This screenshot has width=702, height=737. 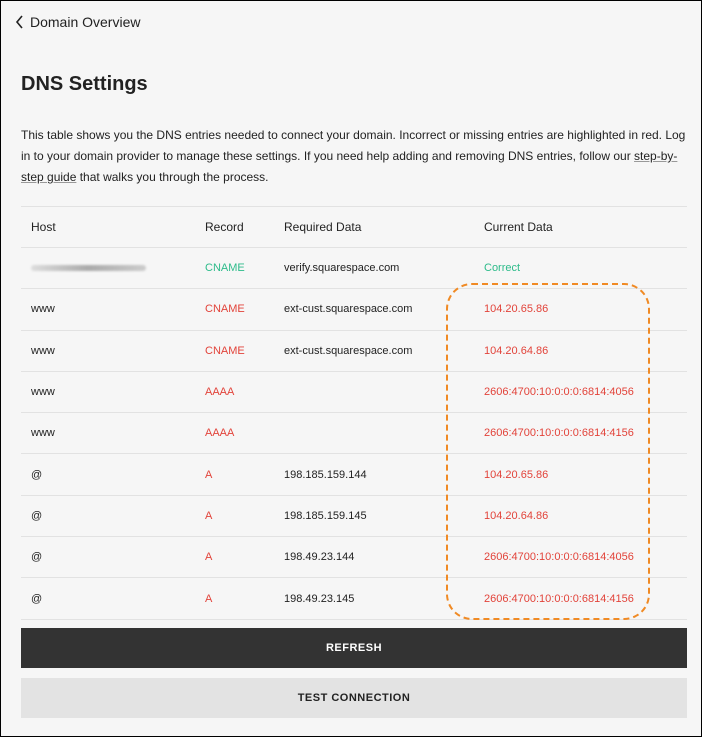 I want to click on host-cell, so click(x=113, y=268).